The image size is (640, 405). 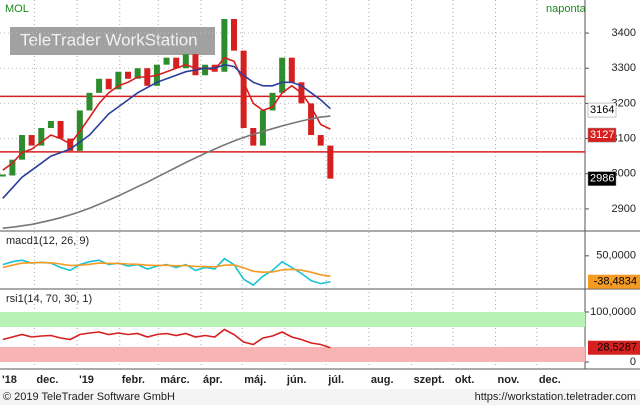 What do you see at coordinates (613, 312) in the screenshot?
I see `y-tick-label: 100,0000` at bounding box center [613, 312].